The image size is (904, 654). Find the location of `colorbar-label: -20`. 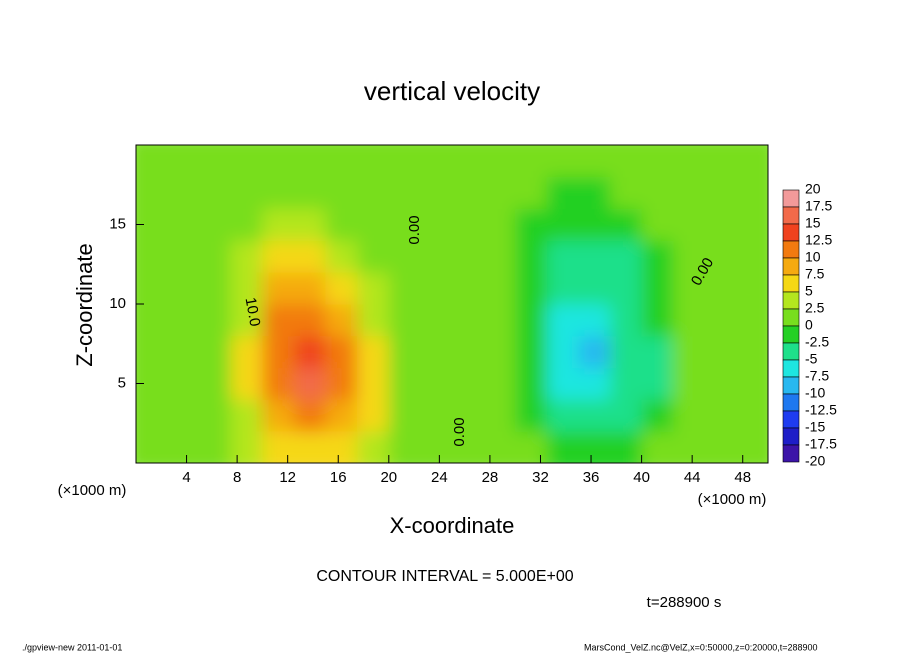

colorbar-label: -20 is located at coordinates (815, 461).